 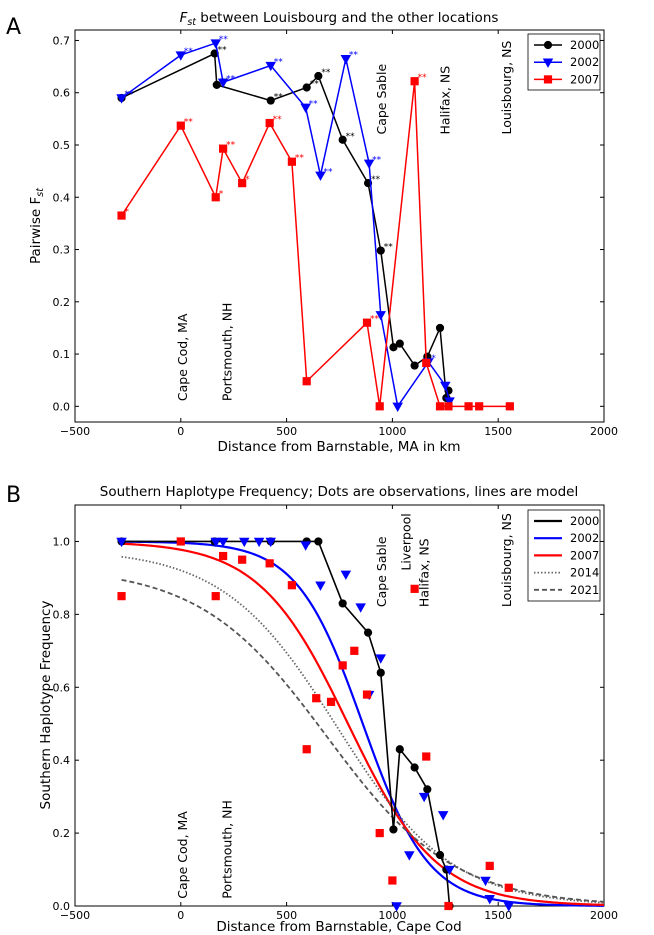 I want to click on y-tick-label: 0.2, so click(x=62, y=833).